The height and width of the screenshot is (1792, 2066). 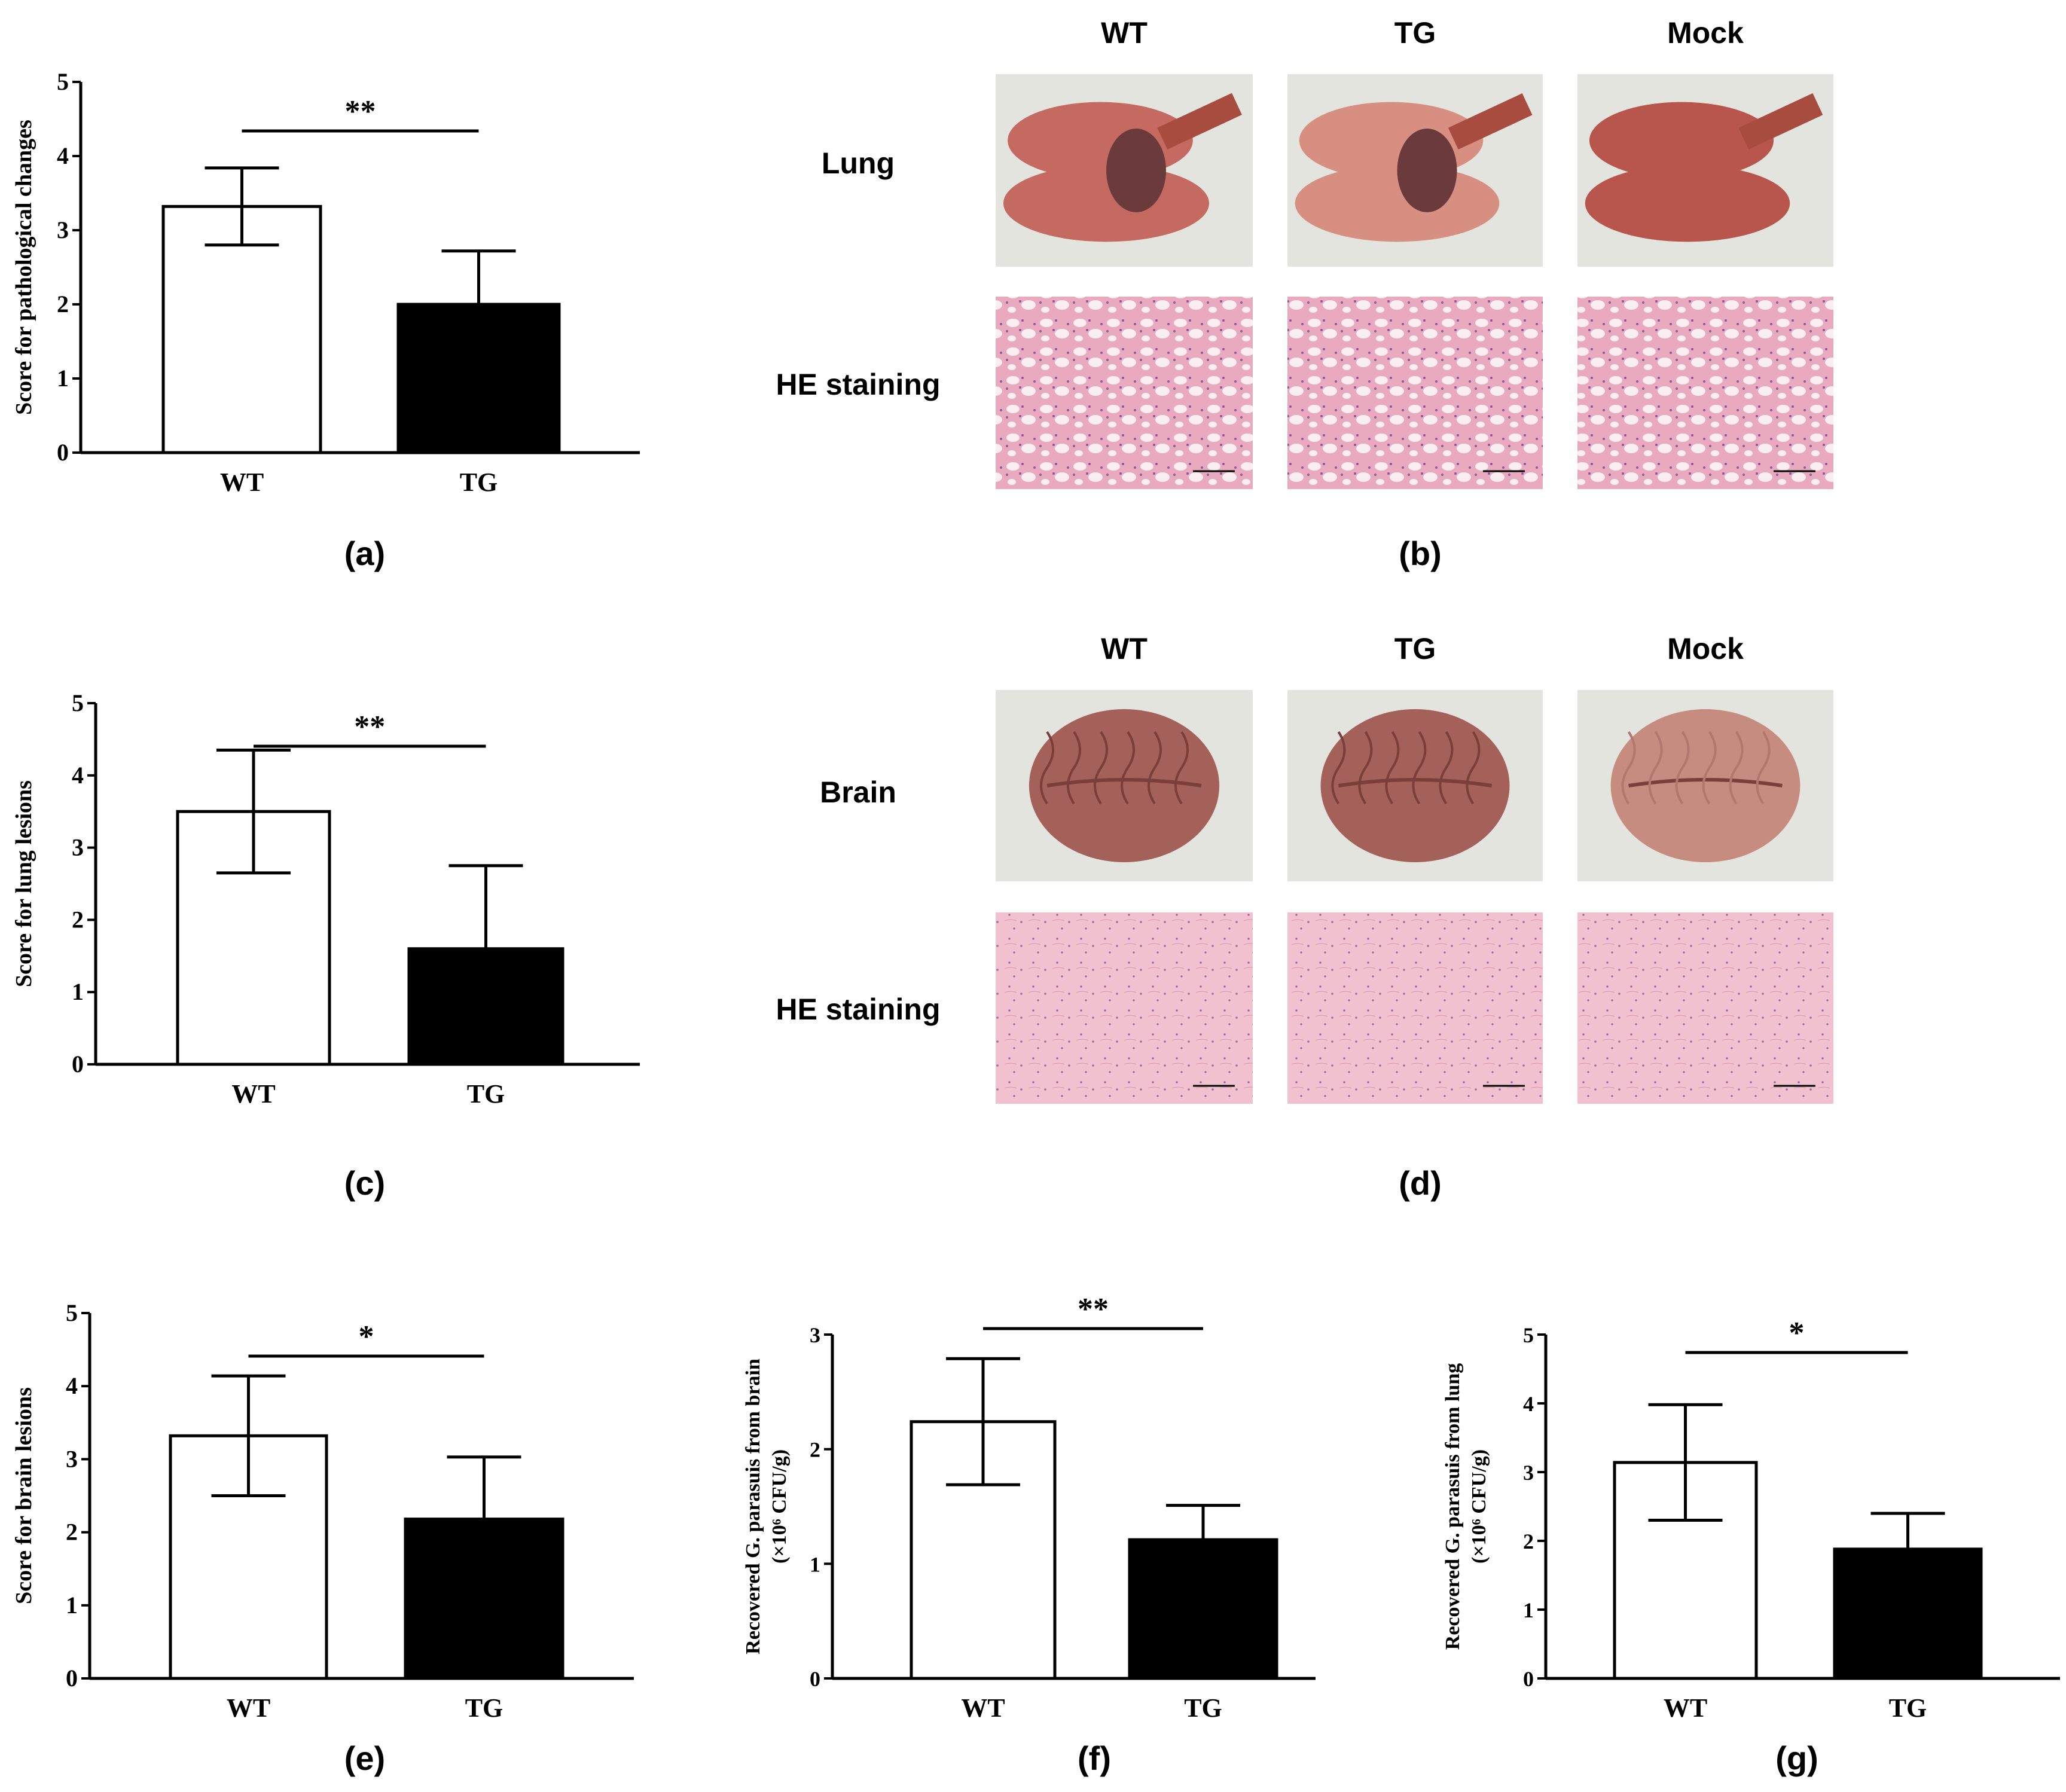 What do you see at coordinates (364, 1183) in the screenshot?
I see `panel-caption: (c)` at bounding box center [364, 1183].